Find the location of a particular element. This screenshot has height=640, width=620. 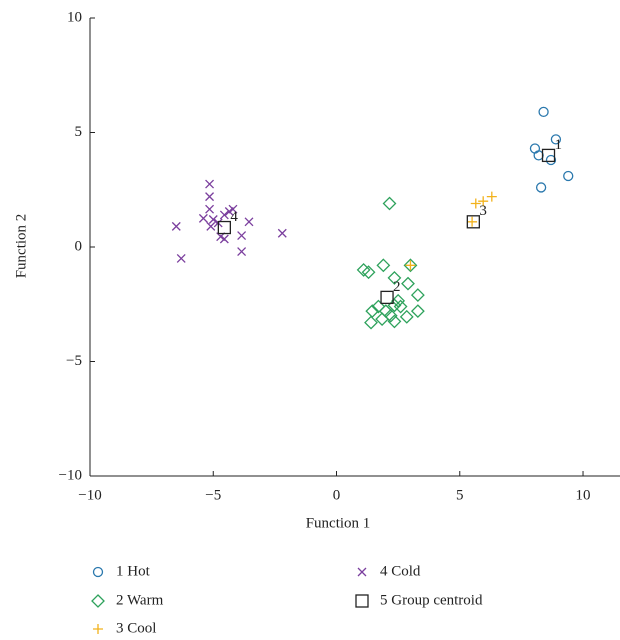

legend-label: 5 Group centroid is located at coordinates (431, 600).